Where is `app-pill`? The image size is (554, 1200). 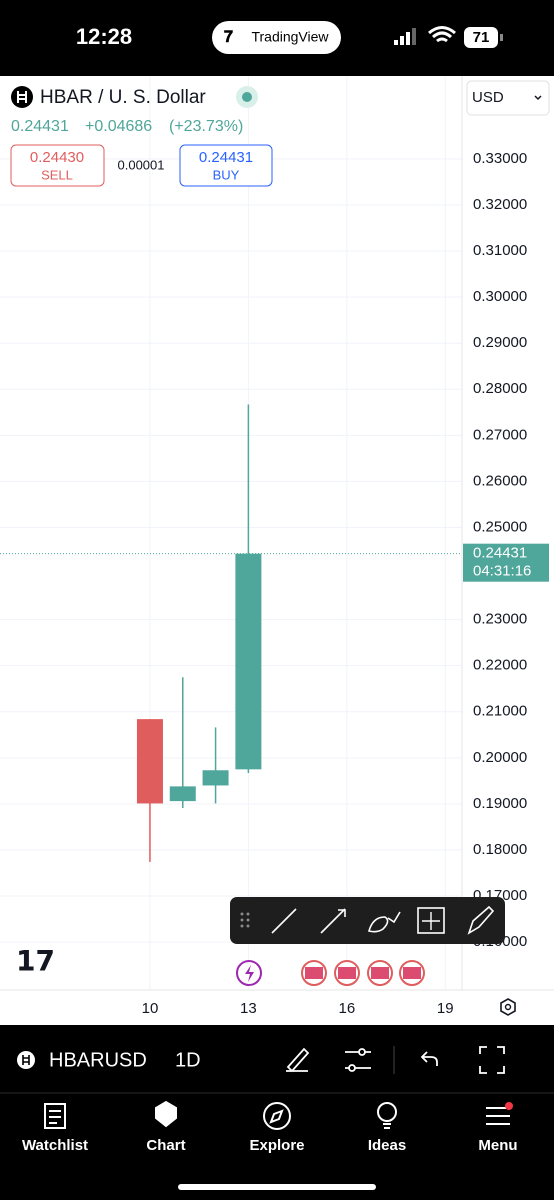
app-pill is located at coordinates (276, 37).